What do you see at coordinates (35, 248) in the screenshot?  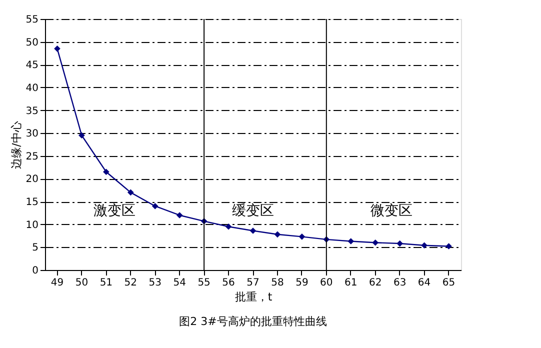 I see `y-tick-label: 5` at bounding box center [35, 248].